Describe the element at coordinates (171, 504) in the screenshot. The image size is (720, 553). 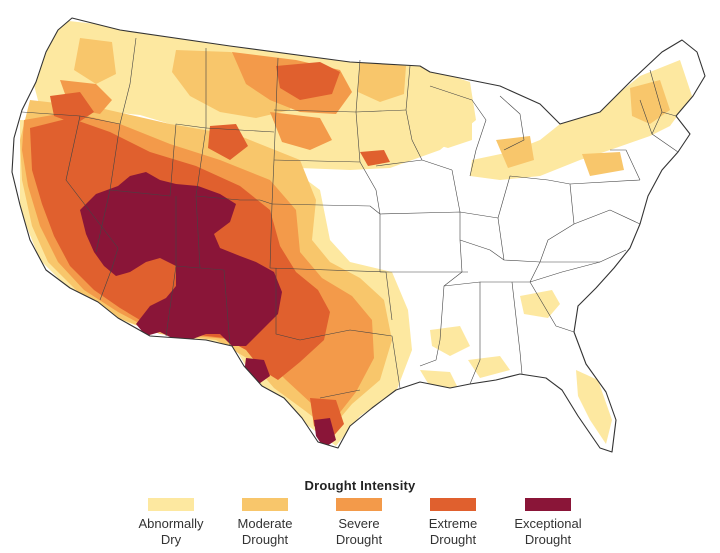
I see `legend-swatch-abnormally-dry` at that location.